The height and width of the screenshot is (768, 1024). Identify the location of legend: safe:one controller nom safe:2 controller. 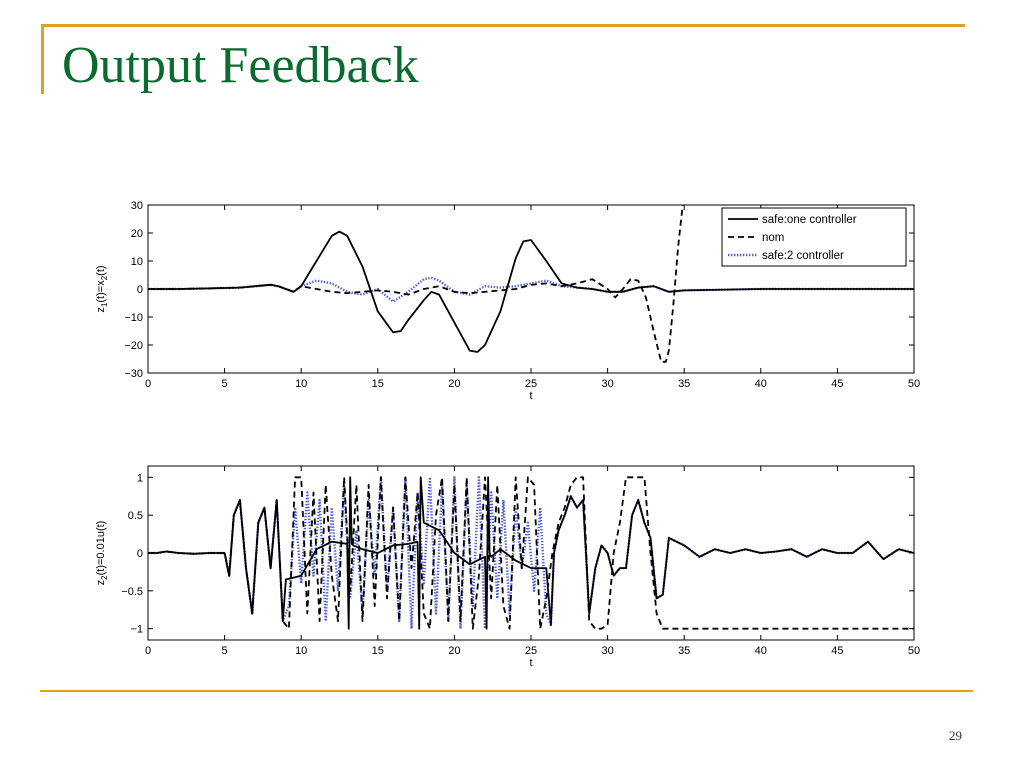
(814, 237).